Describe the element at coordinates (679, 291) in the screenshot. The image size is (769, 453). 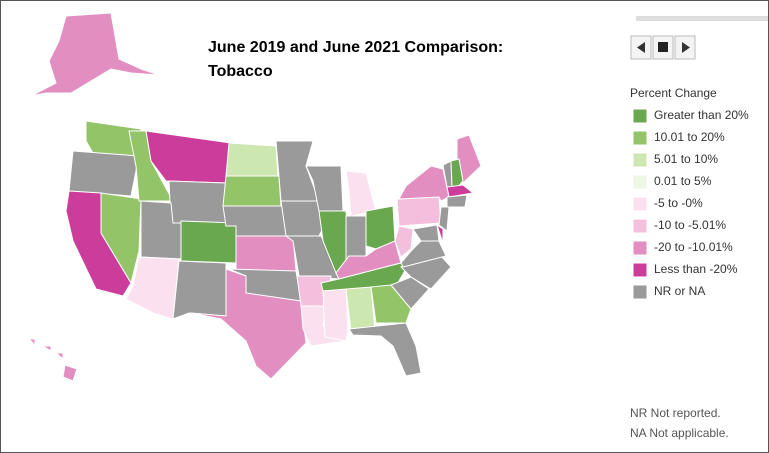
I see `legend-label: NR or NA` at that location.